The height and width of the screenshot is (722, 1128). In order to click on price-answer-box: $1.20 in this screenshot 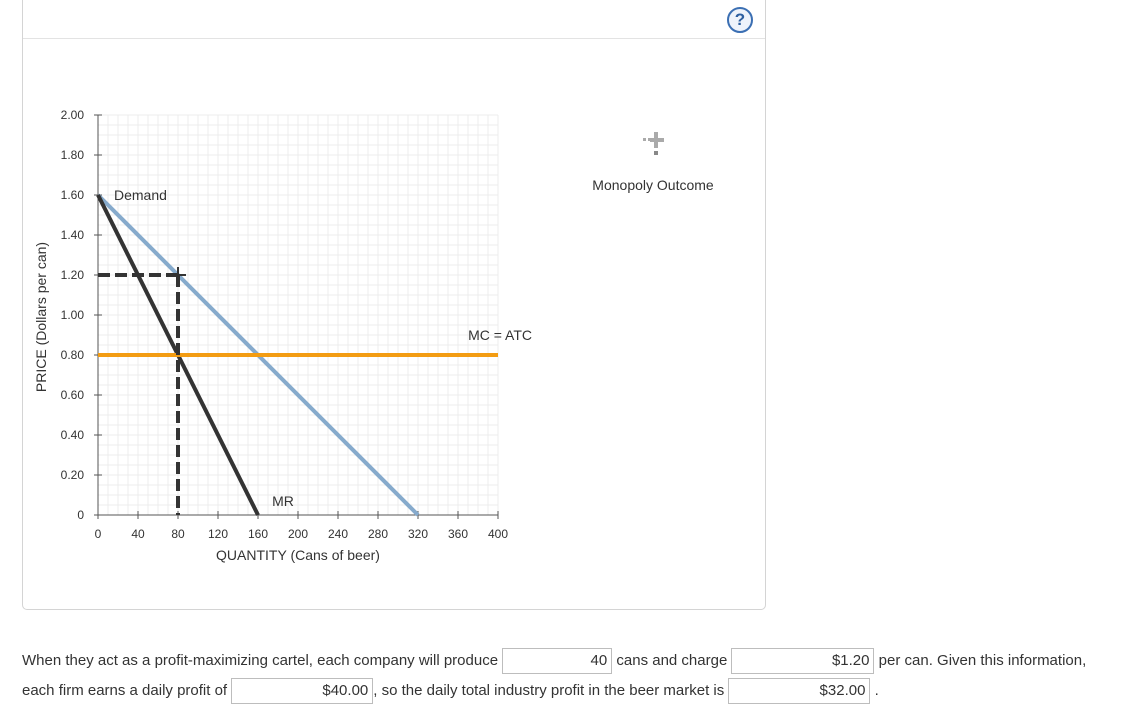, I will do `click(803, 661)`.